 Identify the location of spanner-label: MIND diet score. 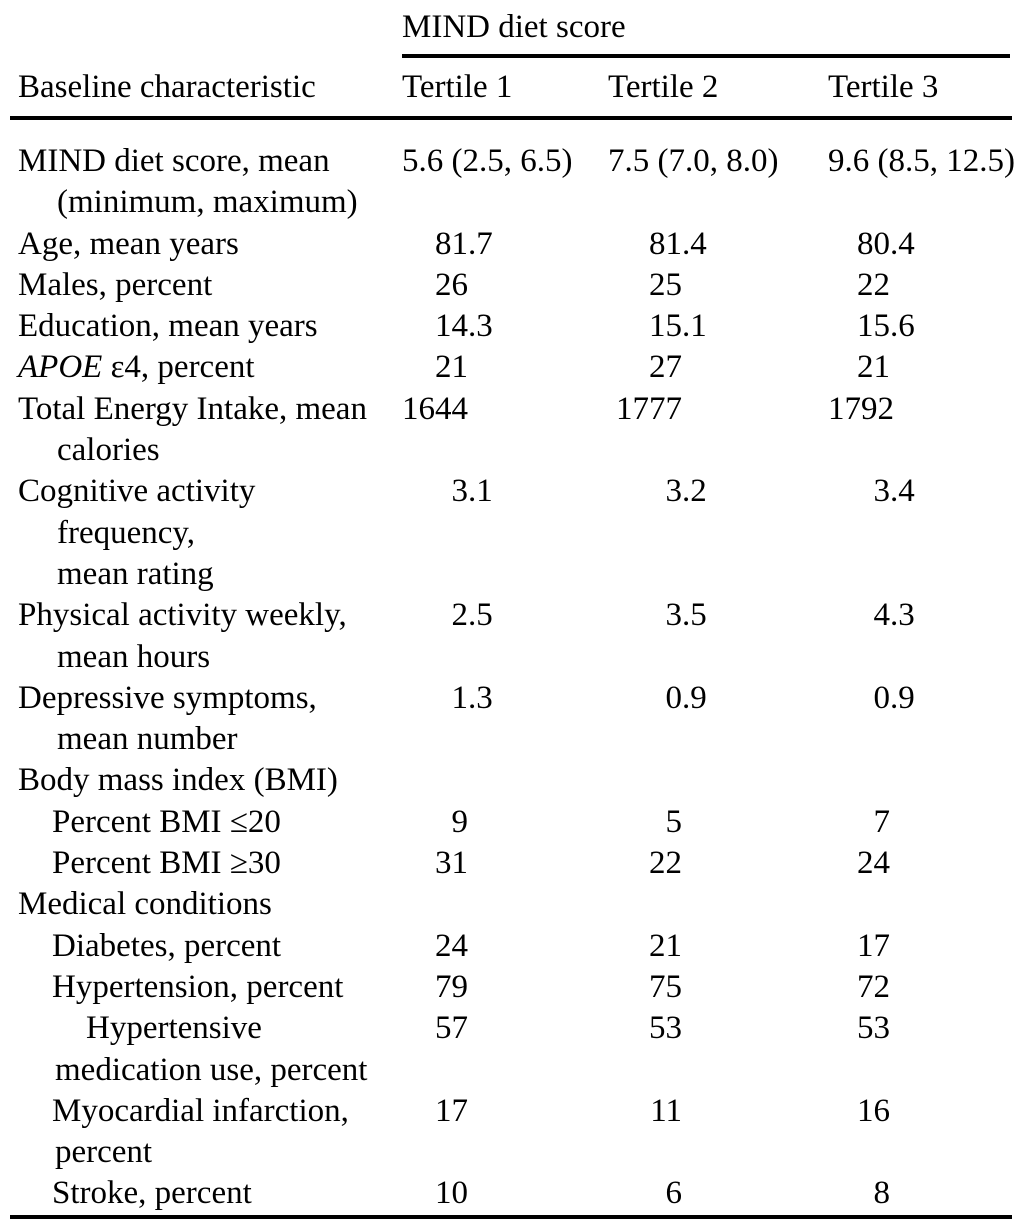
(514, 26).